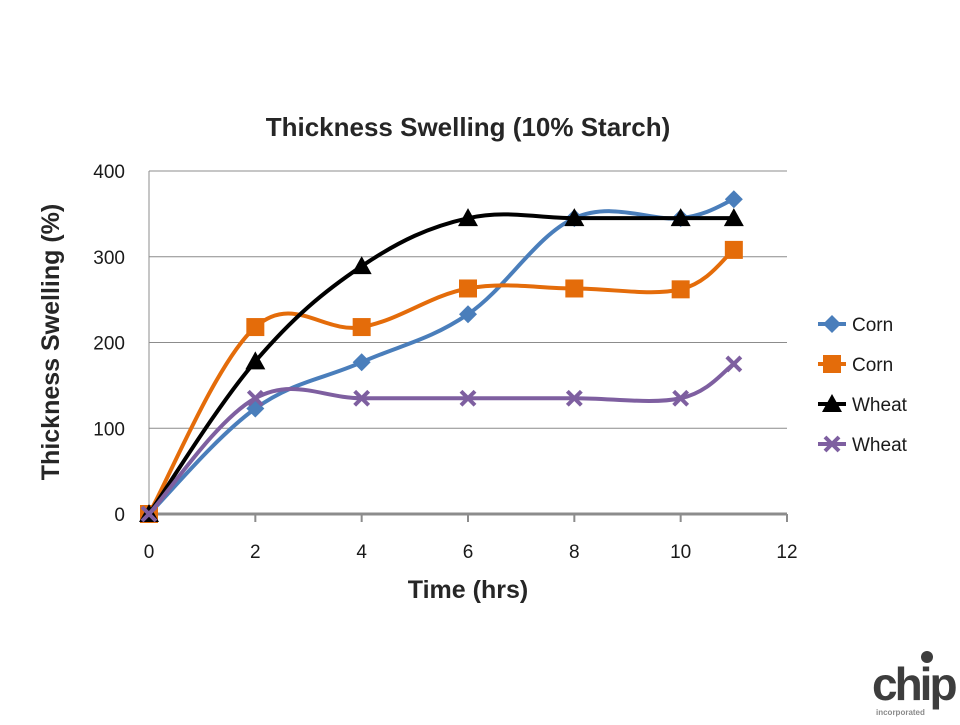  What do you see at coordinates (109, 172) in the screenshot?
I see `y-tick-label: 400` at bounding box center [109, 172].